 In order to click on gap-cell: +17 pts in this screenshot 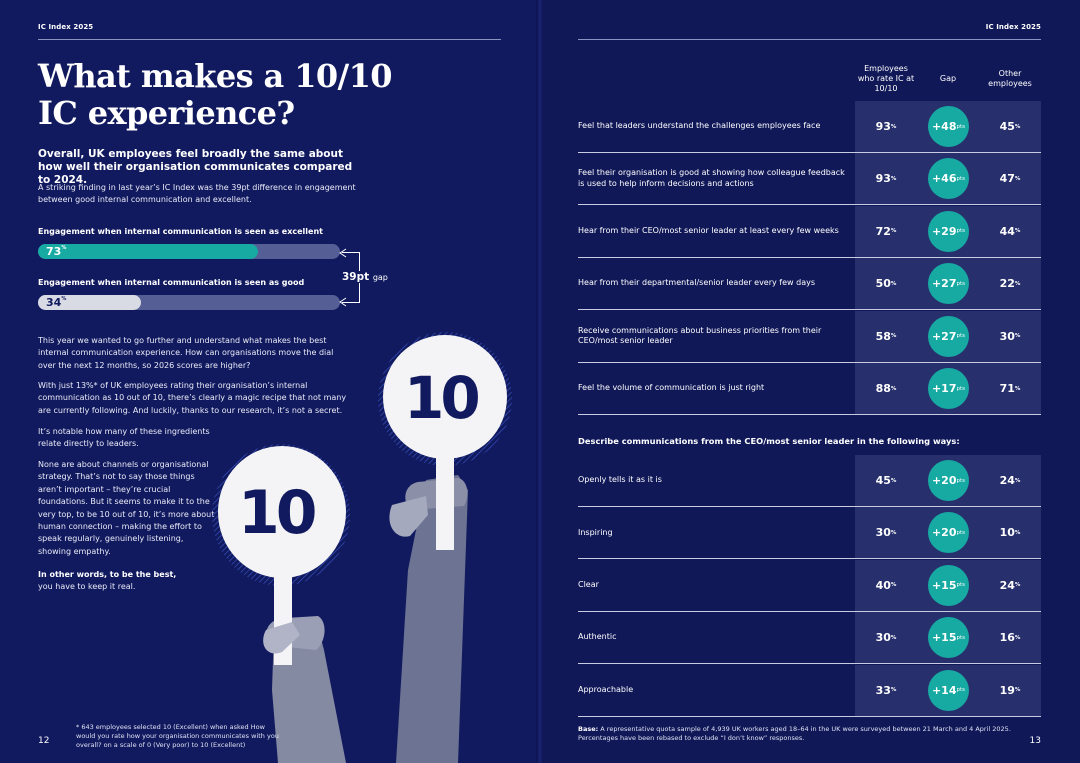, I will do `click(948, 388)`.